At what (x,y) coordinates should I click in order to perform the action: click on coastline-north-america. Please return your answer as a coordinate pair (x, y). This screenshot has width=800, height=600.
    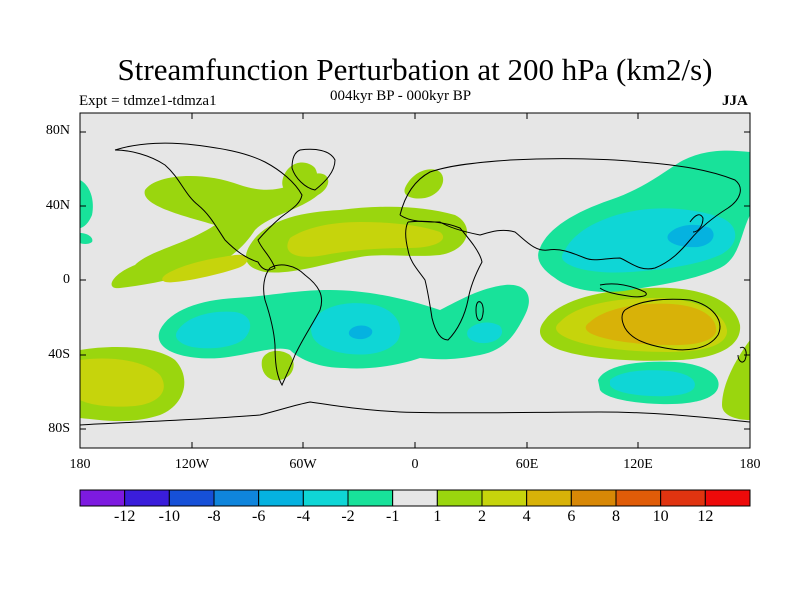
    Looking at the image, I should click on (208, 206).